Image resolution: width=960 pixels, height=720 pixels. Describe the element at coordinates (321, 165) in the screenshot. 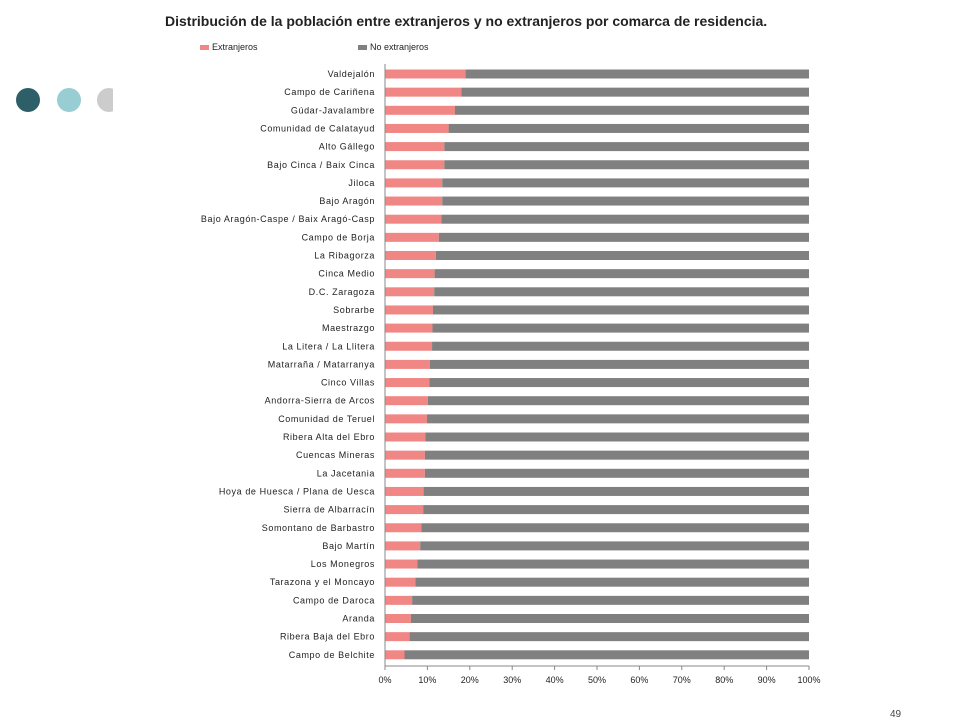

I see `category-label: Bajo Cinca / Baix Cinca` at that location.